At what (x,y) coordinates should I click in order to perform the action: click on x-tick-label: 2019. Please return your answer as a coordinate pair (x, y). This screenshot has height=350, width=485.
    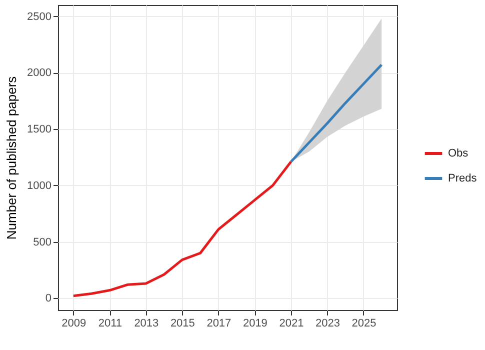
    Looking at the image, I should click on (255, 324).